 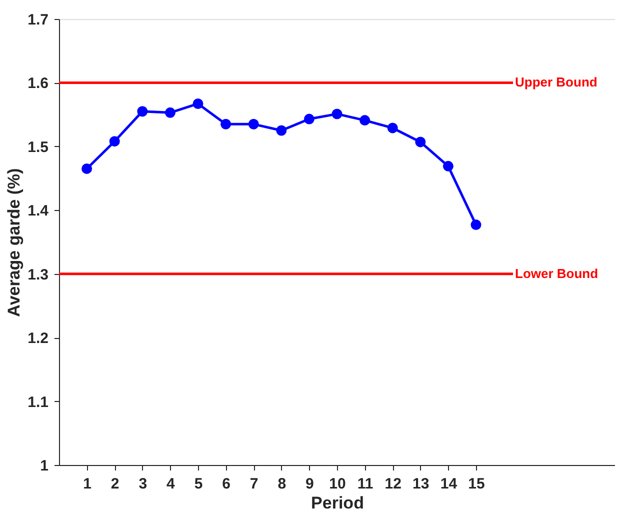 I want to click on ref-line-label: Upper Bound, so click(x=556, y=82).